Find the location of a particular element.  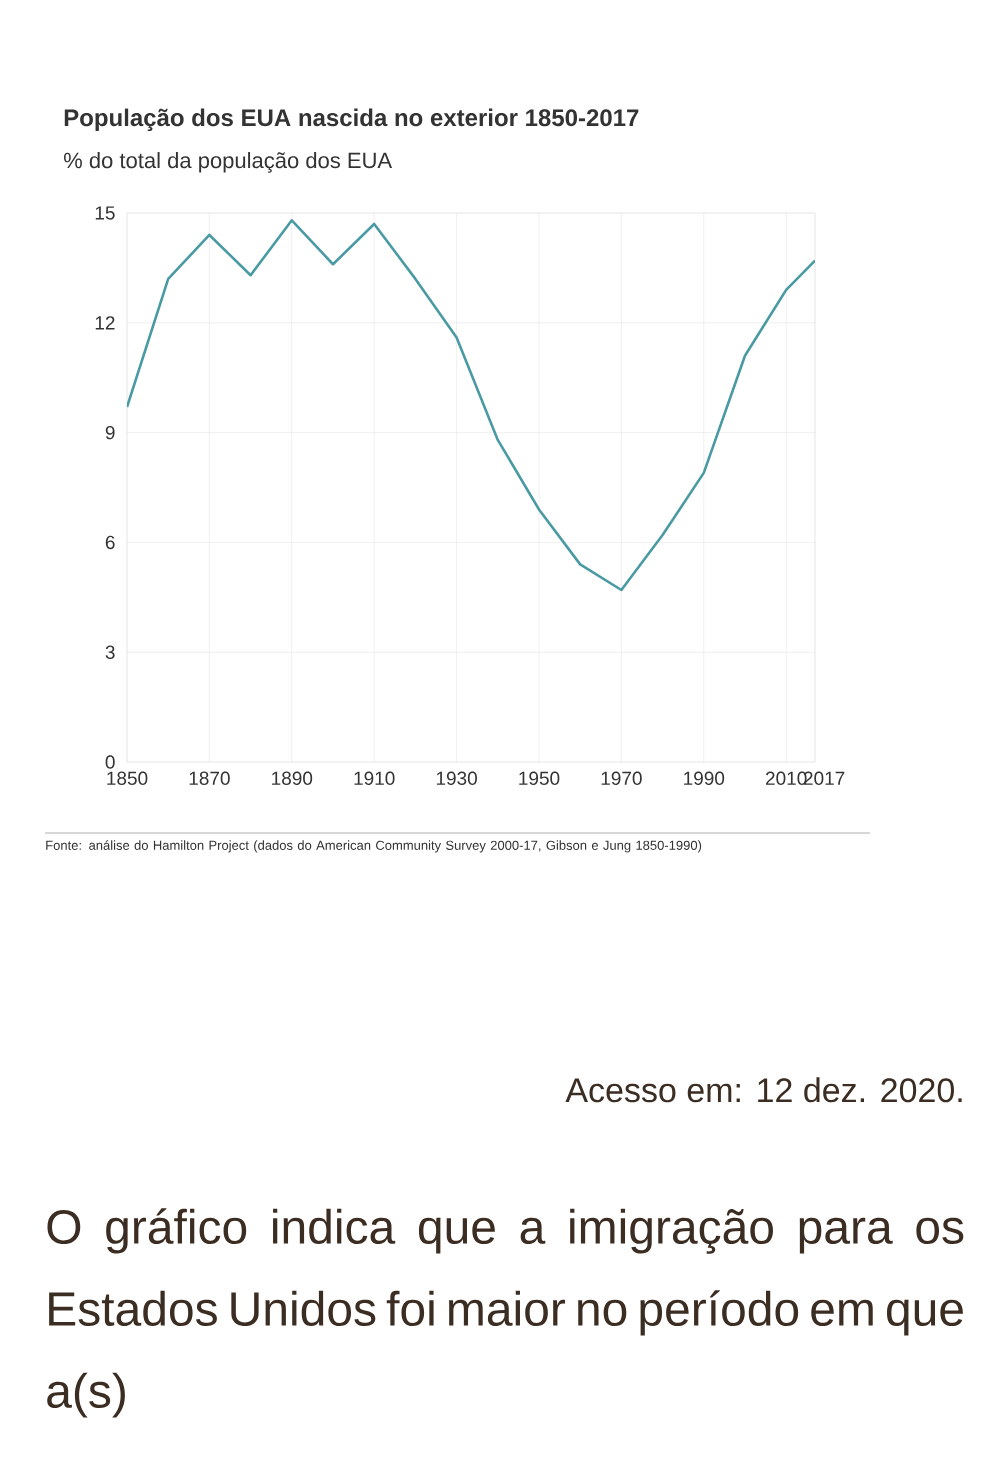

x-tick-label: 1890 is located at coordinates (292, 778).